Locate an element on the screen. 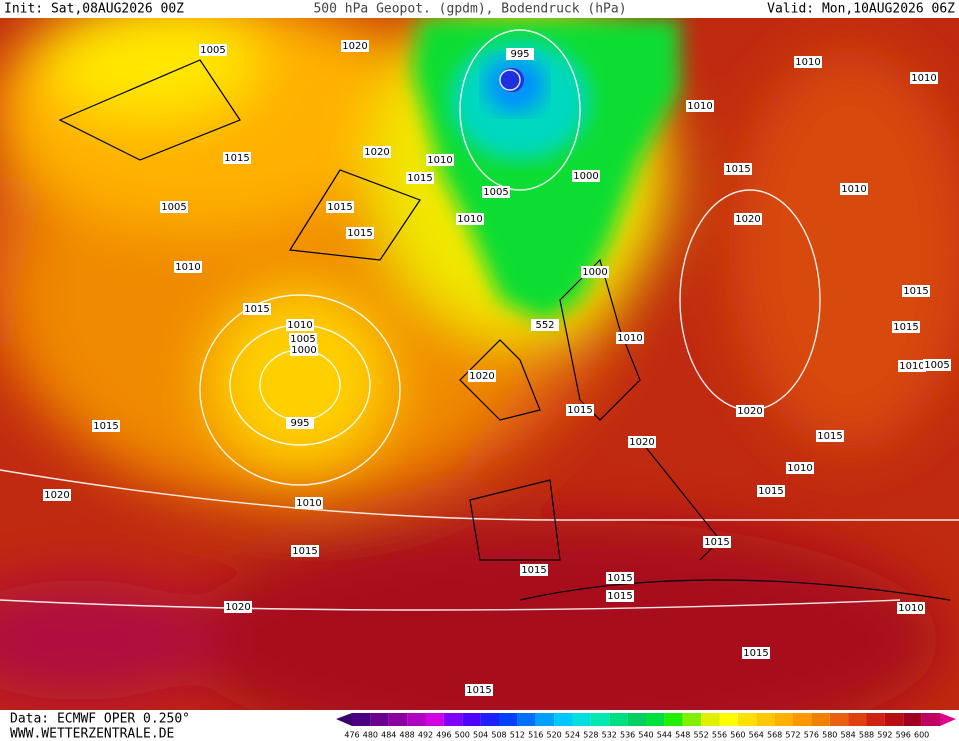 The image size is (959, 741). isobar-label: 995 is located at coordinates (299, 423).